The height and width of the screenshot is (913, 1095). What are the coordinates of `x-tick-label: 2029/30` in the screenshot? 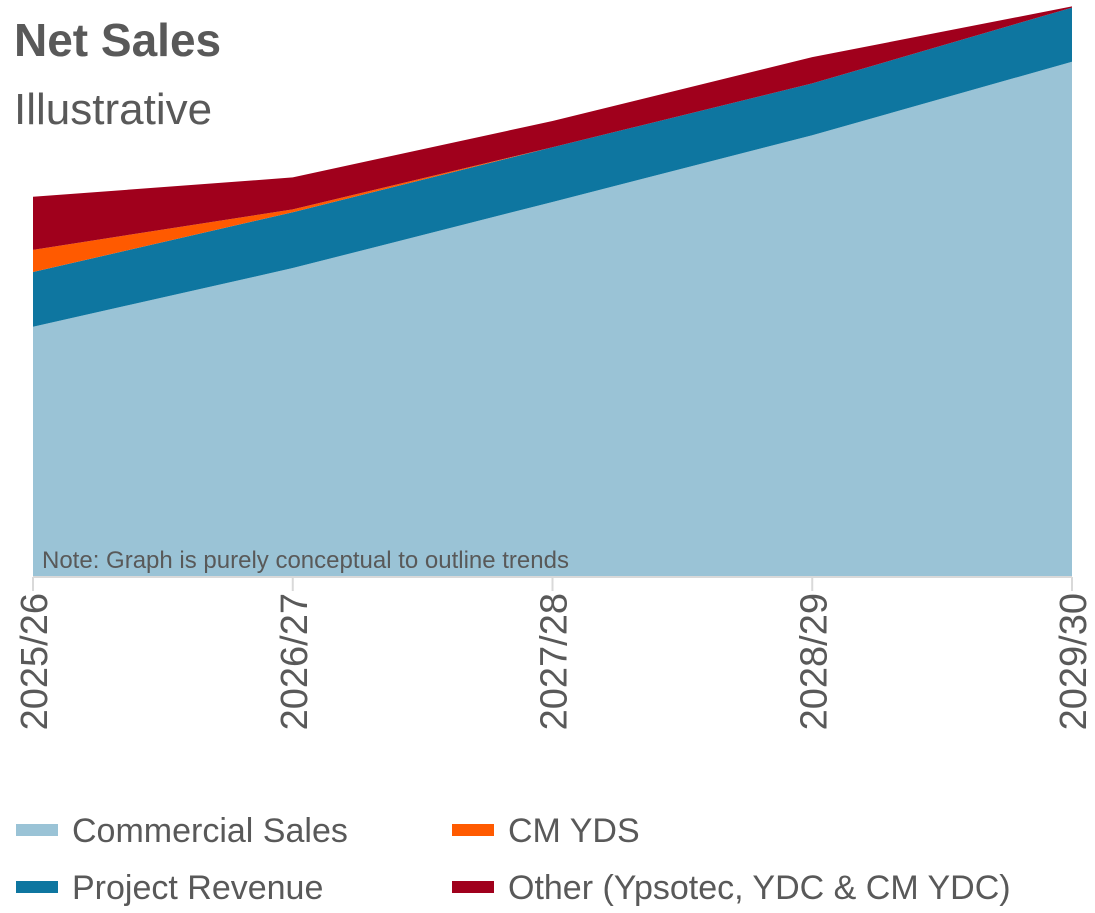 It's located at (1074, 661).